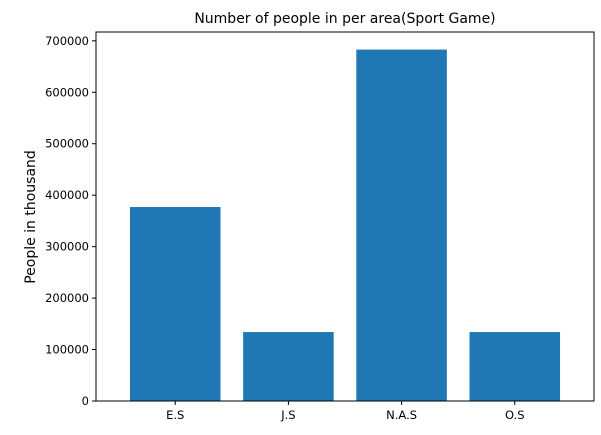 This screenshot has height=435, width=601. I want to click on x-tick-label: E.S, so click(175, 415).